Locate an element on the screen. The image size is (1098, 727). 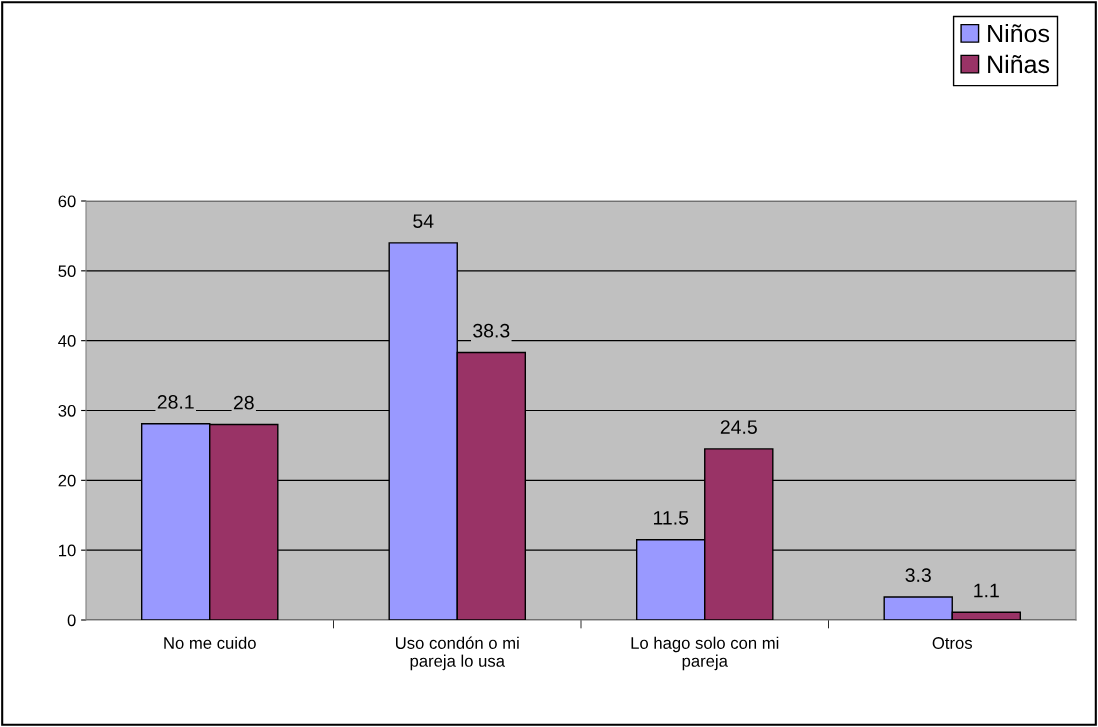
x-tick-label: Uso condón o mi pareja lo usa is located at coordinates (457, 653).